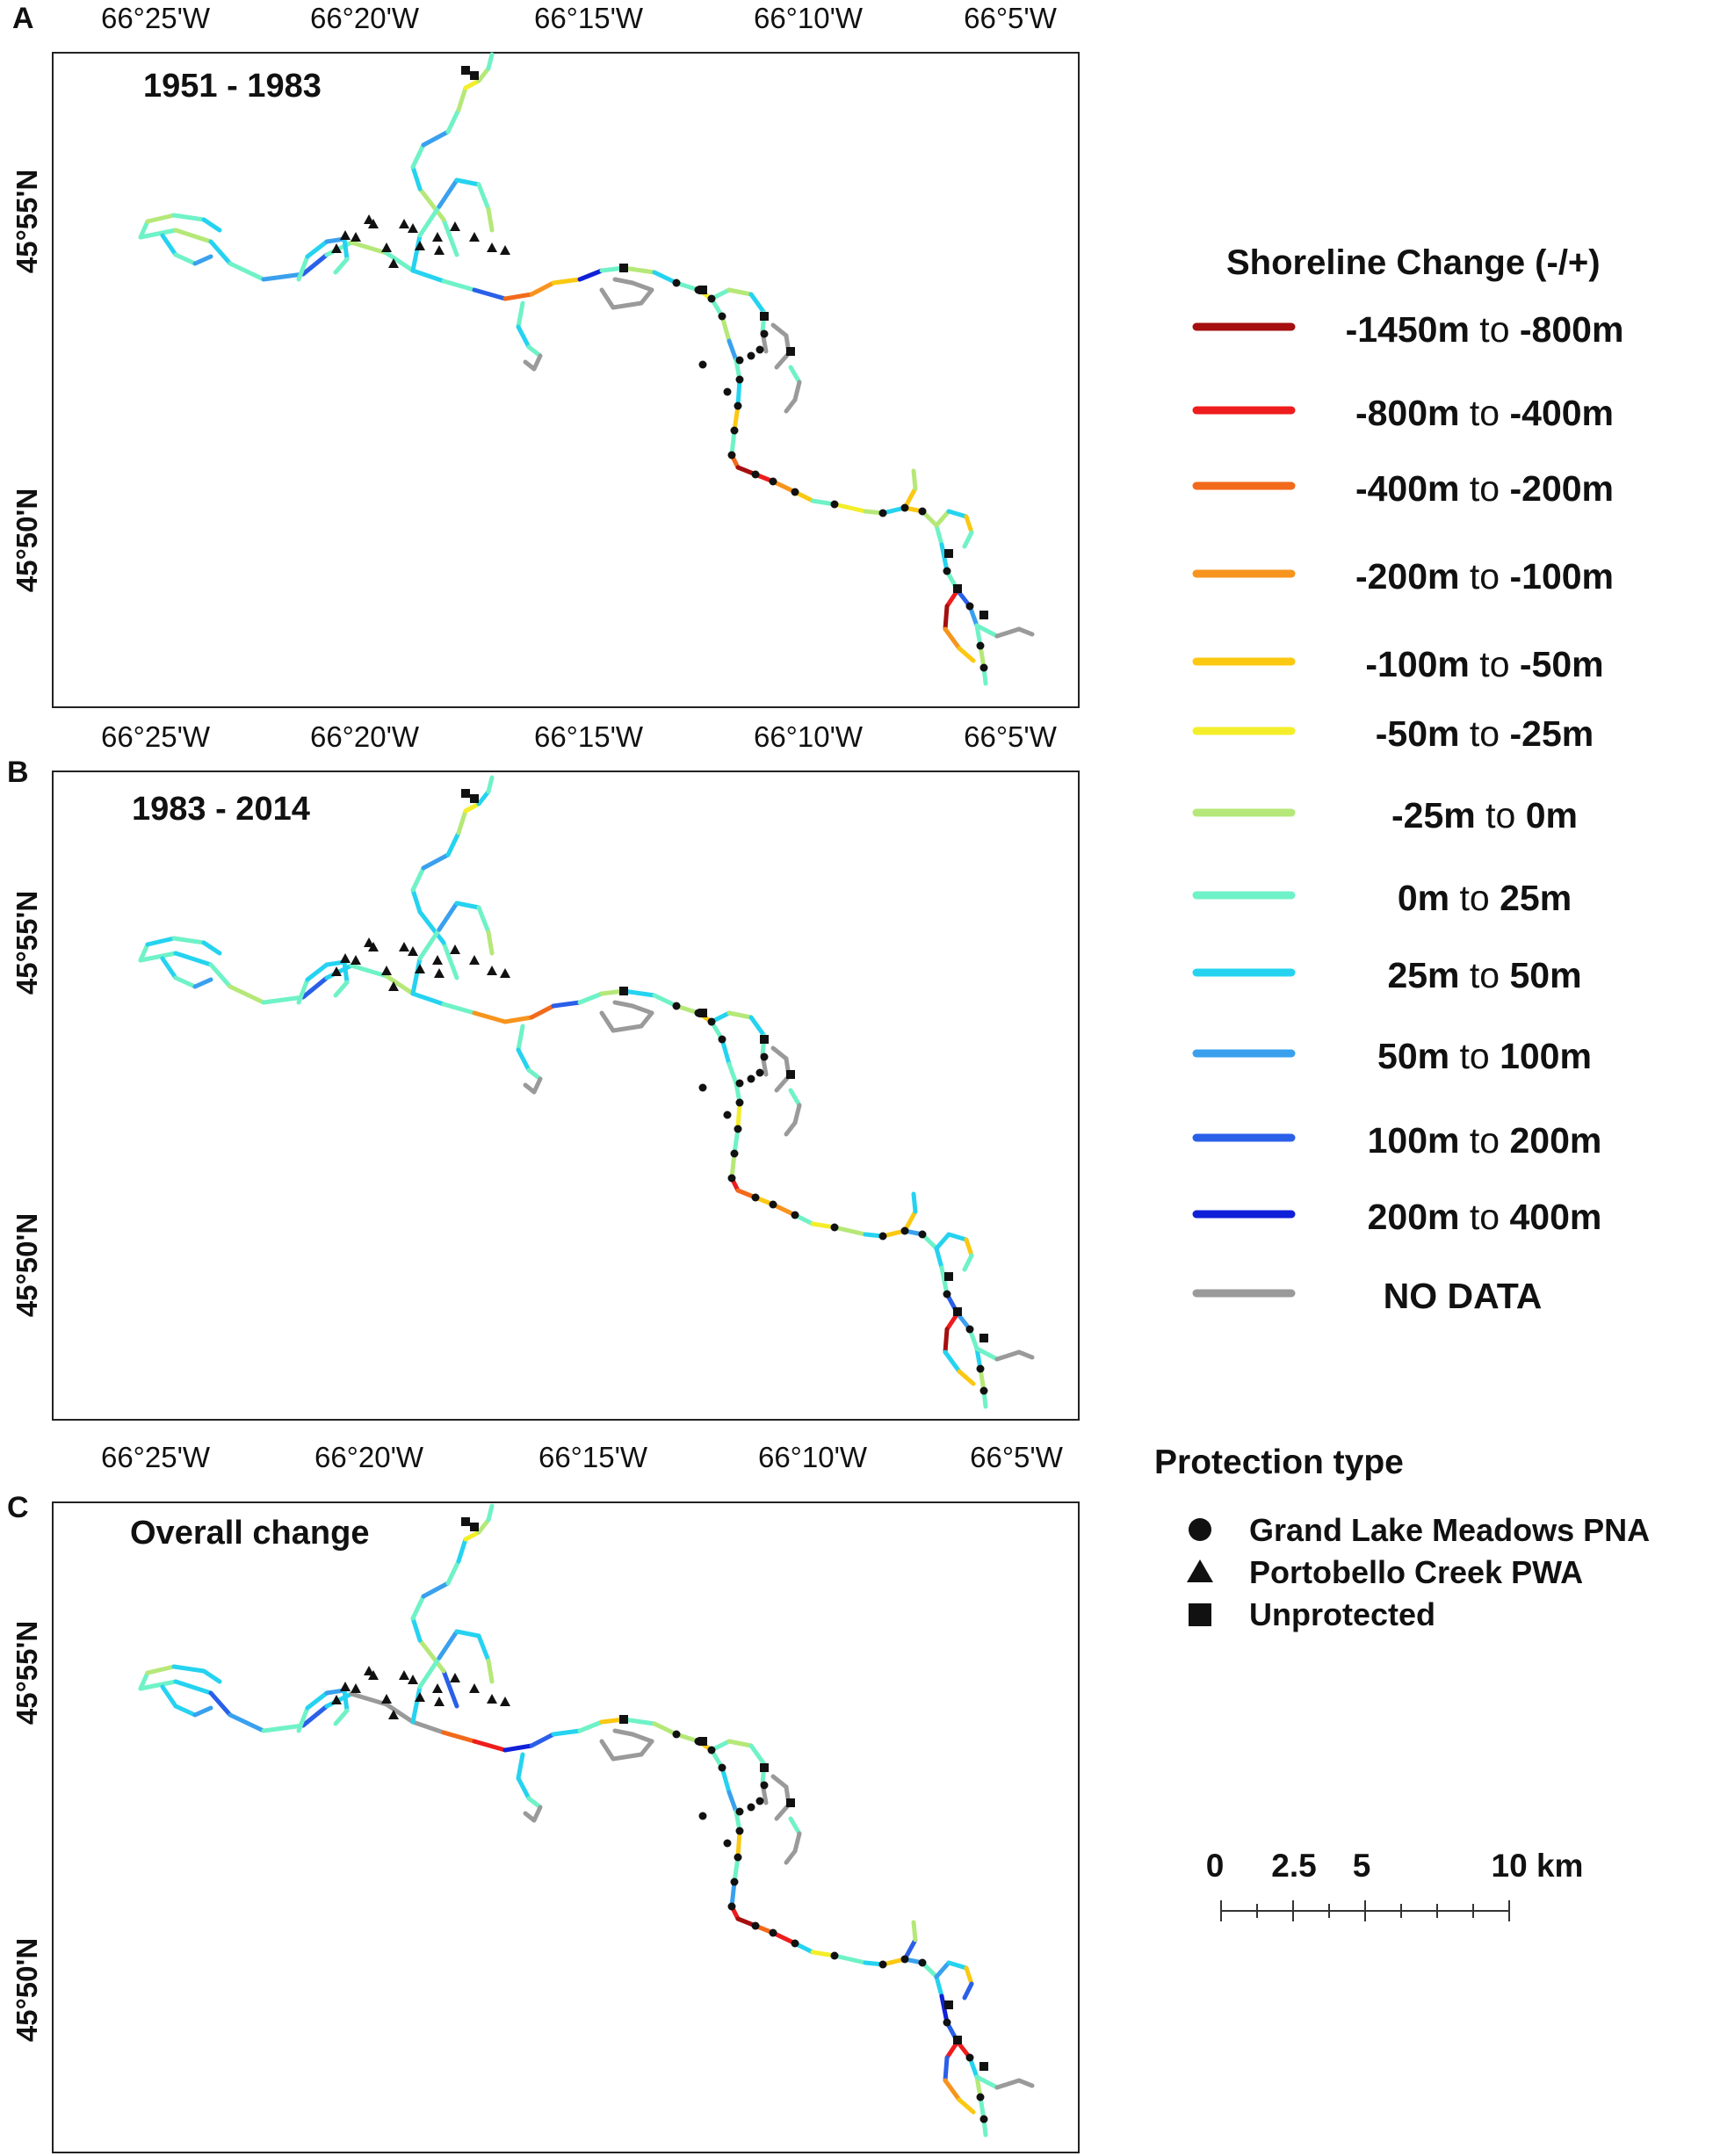  Describe the element at coordinates (1449, 1530) in the screenshot. I see `protection-label: Grand Lake Meadows PNA` at that location.